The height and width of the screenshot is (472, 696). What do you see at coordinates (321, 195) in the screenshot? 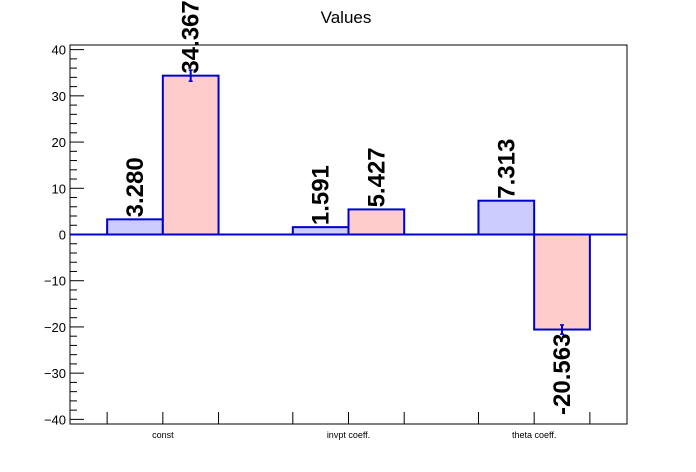
I see `value-label: 1.591` at bounding box center [321, 195].